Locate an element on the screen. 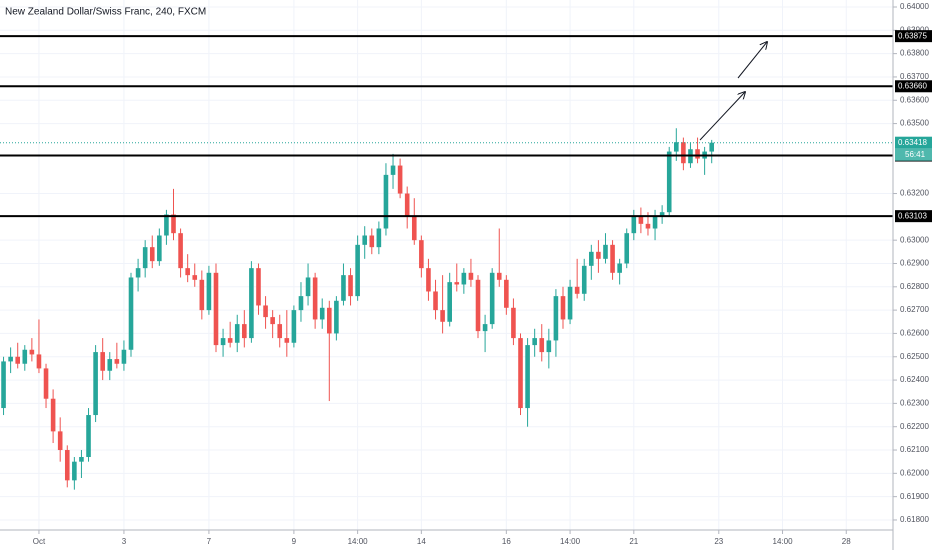 This screenshot has width=932, height=550. y-tick-label: 0.62500 is located at coordinates (914, 356).